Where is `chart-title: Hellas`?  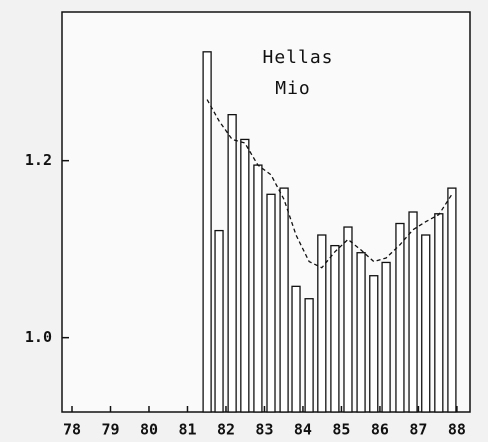 chart-title: Hellas is located at coordinates (297, 57).